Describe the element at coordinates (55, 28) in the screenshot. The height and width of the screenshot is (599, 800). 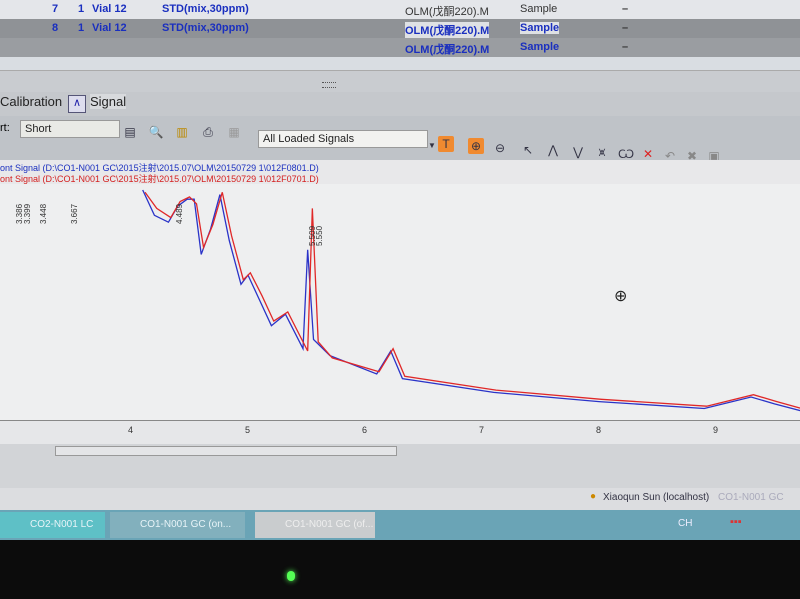
I see `cell-num: 8` at that location.